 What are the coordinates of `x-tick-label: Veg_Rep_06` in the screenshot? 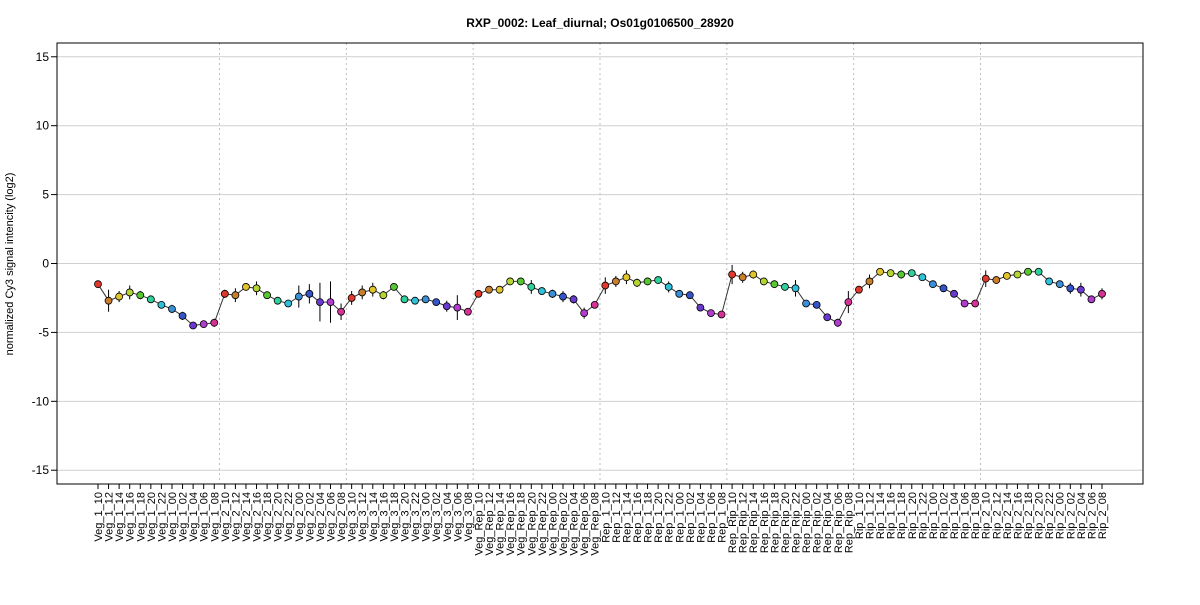 It's located at (585, 524).